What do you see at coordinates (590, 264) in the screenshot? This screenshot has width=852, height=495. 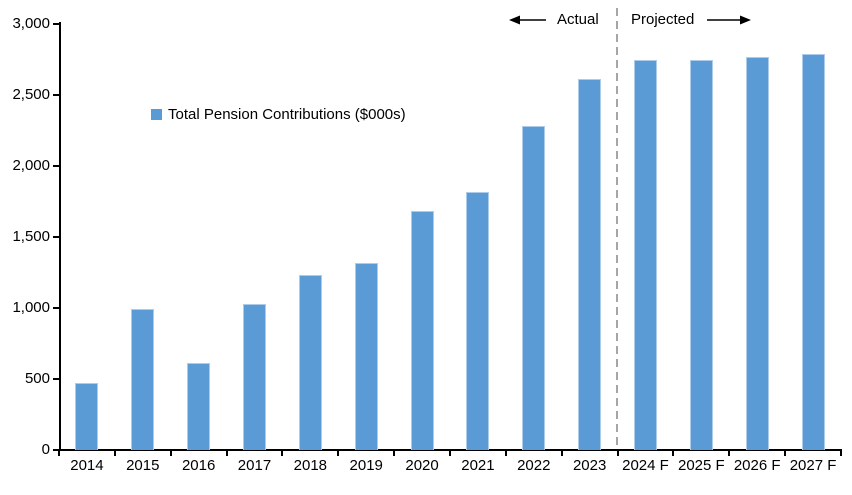 I see `bar-2023` at bounding box center [590, 264].